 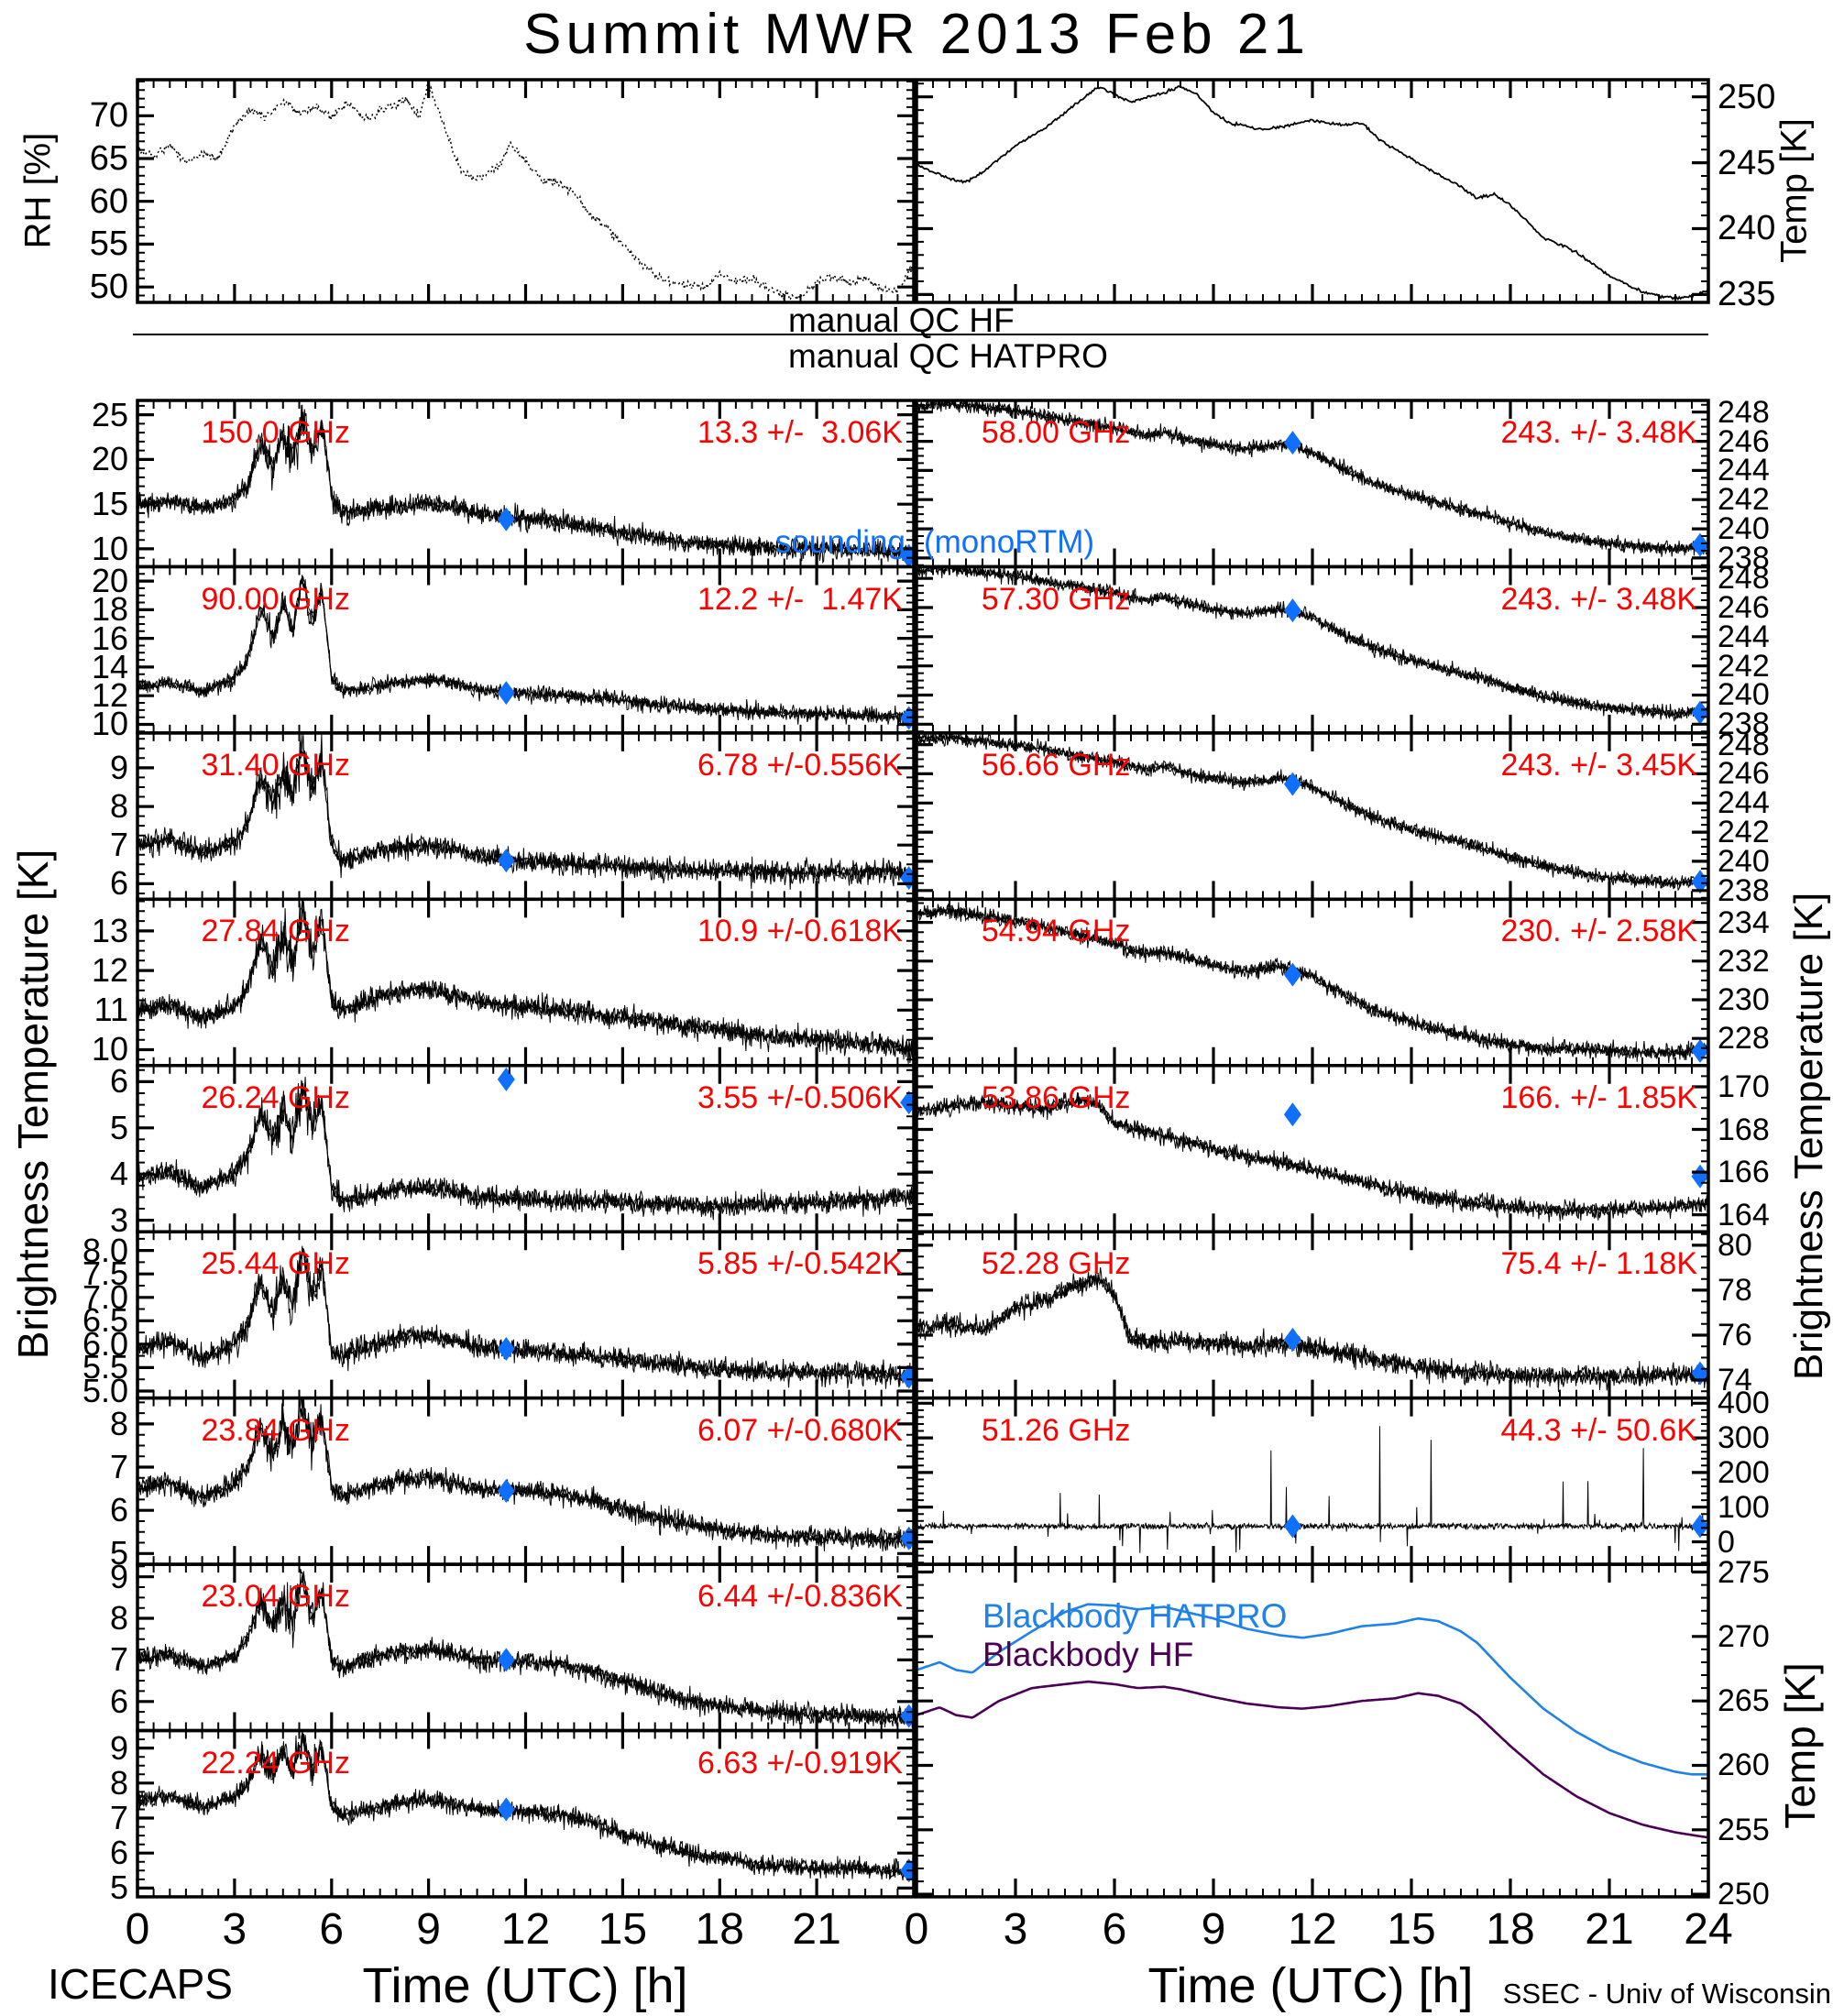 I want to click on x-tick-label-right: 0, so click(x=916, y=1929).